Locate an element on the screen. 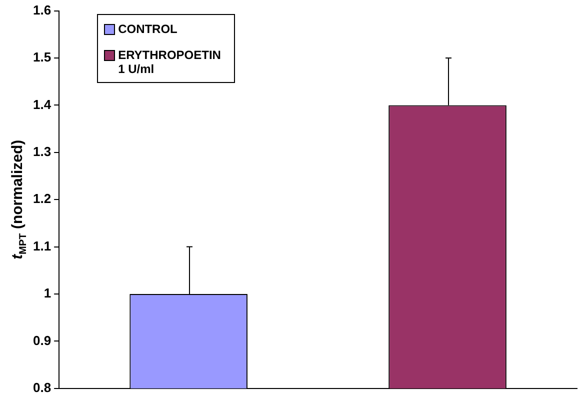 This screenshot has width=587, height=401. legend-label: ERYTHROPOETIN 1 U/ml is located at coordinates (170, 62).